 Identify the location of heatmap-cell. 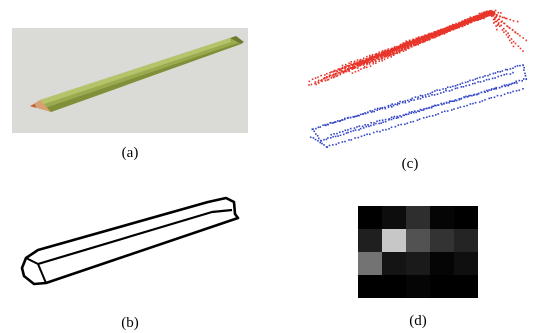
(370, 241).